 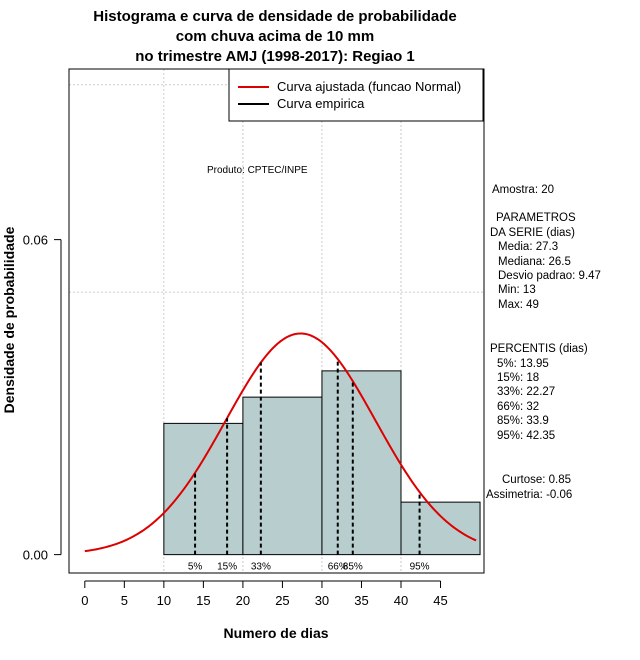 What do you see at coordinates (84, 600) in the screenshot?
I see `x-tick-label-0: 0` at bounding box center [84, 600].